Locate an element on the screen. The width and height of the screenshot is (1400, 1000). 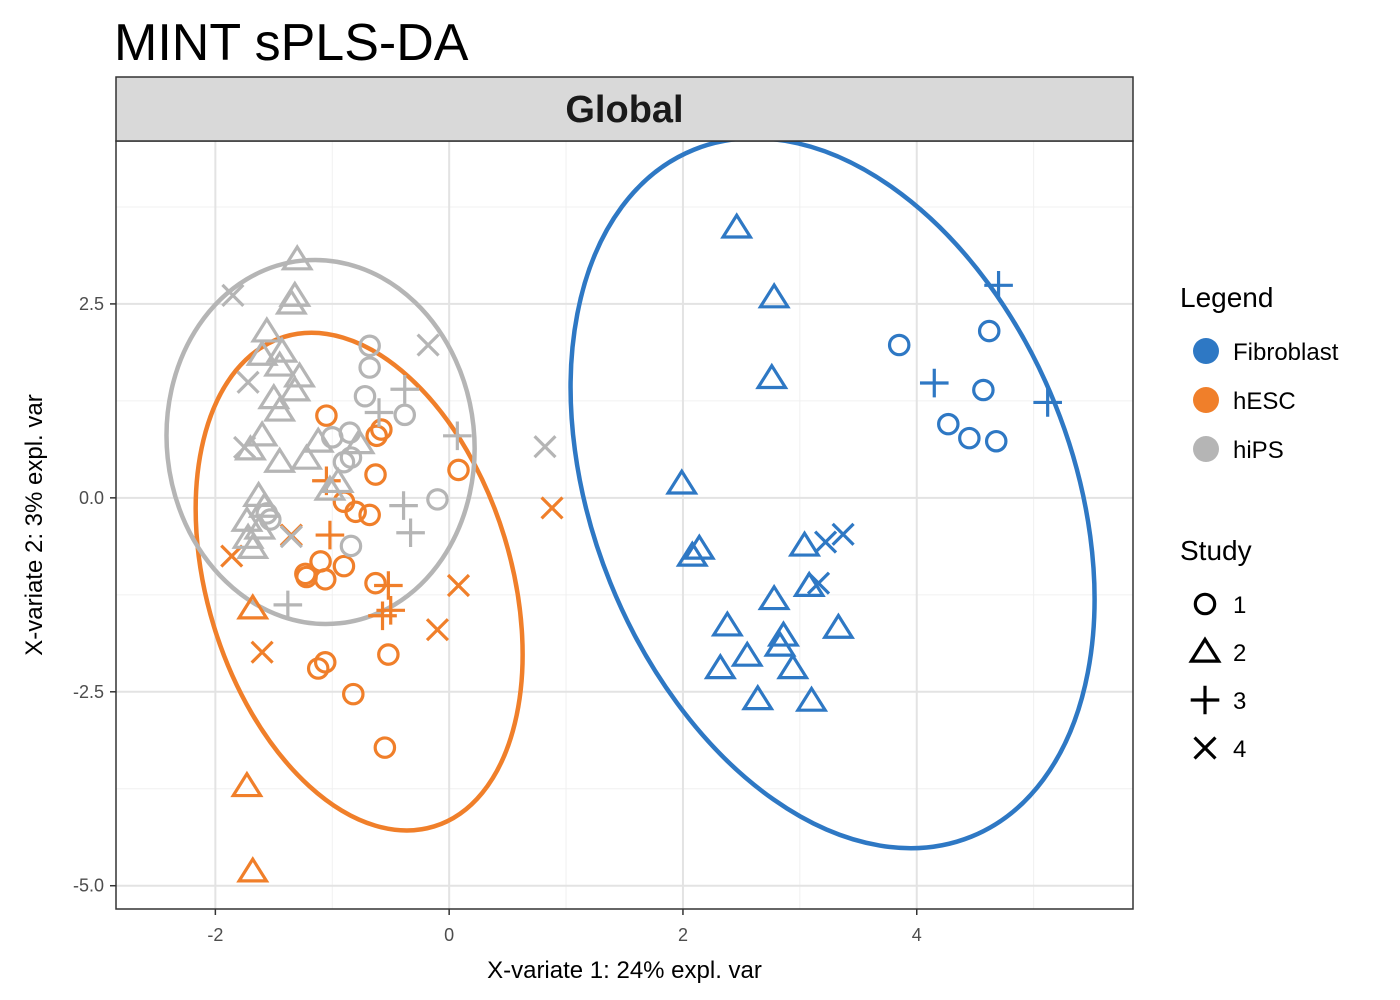
ellipse-hips is located at coordinates (320, 442).